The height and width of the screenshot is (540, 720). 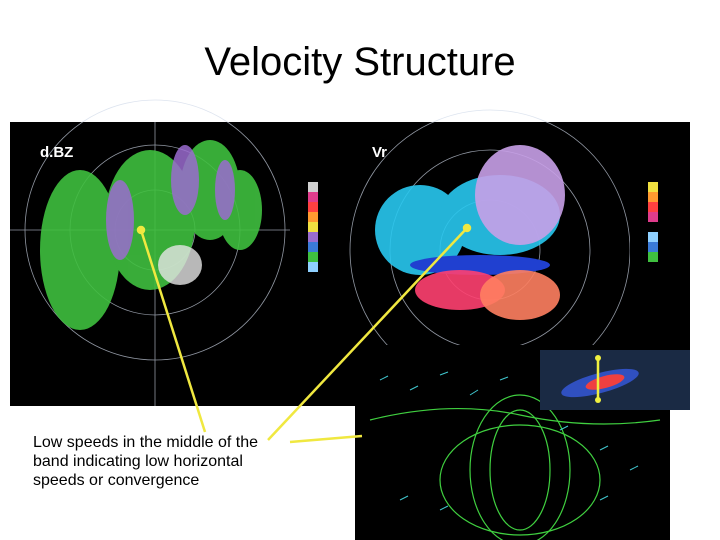 I want to click on slide-title: Velocity Structure, so click(x=360, y=62).